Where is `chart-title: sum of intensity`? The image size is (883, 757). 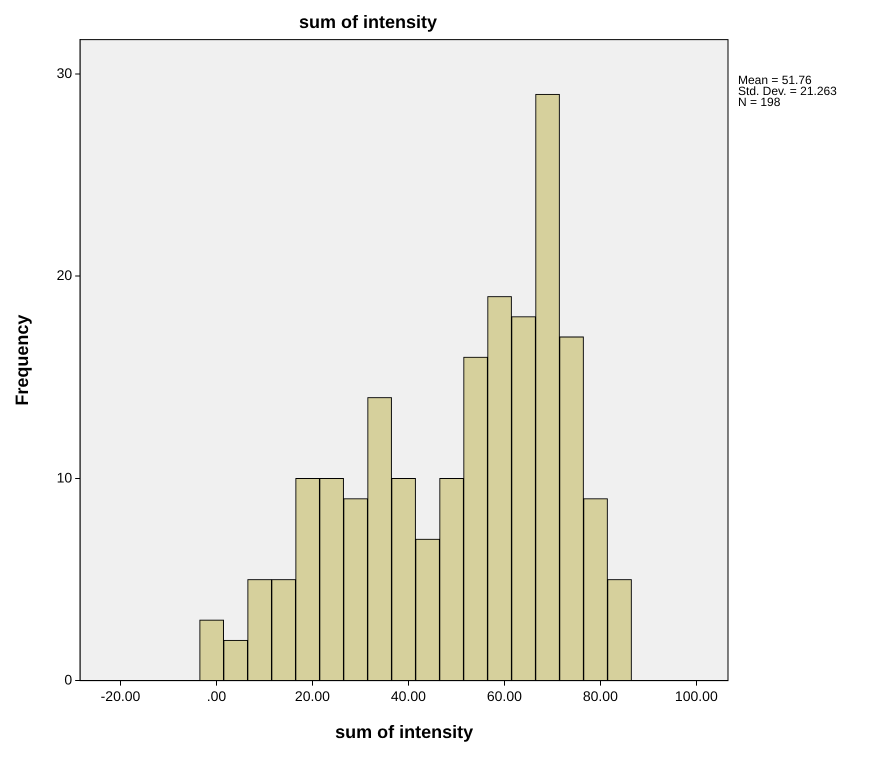 chart-title: sum of intensity is located at coordinates (368, 22).